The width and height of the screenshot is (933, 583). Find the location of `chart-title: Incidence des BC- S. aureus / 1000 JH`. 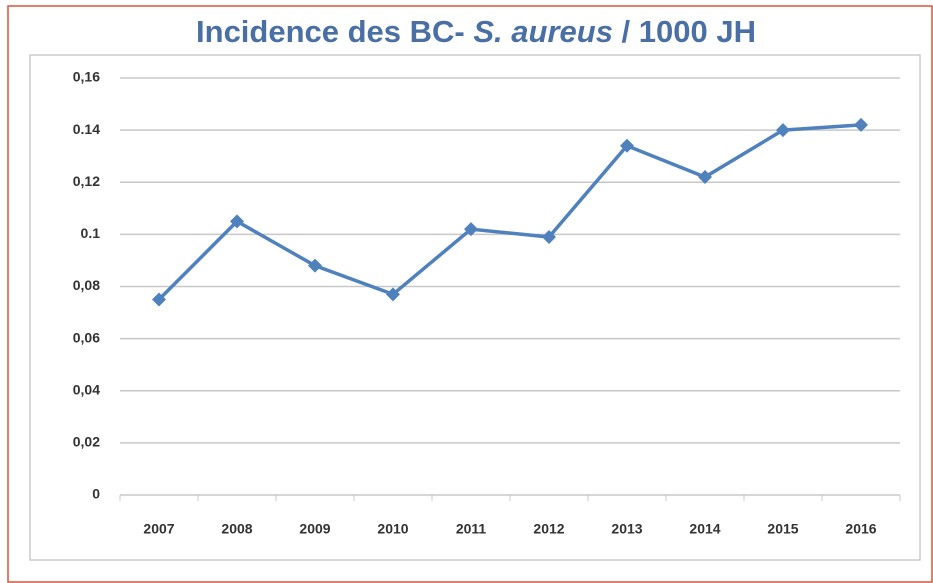

chart-title: Incidence des BC- S. aureus / 1000 JH is located at coordinates (476, 31).